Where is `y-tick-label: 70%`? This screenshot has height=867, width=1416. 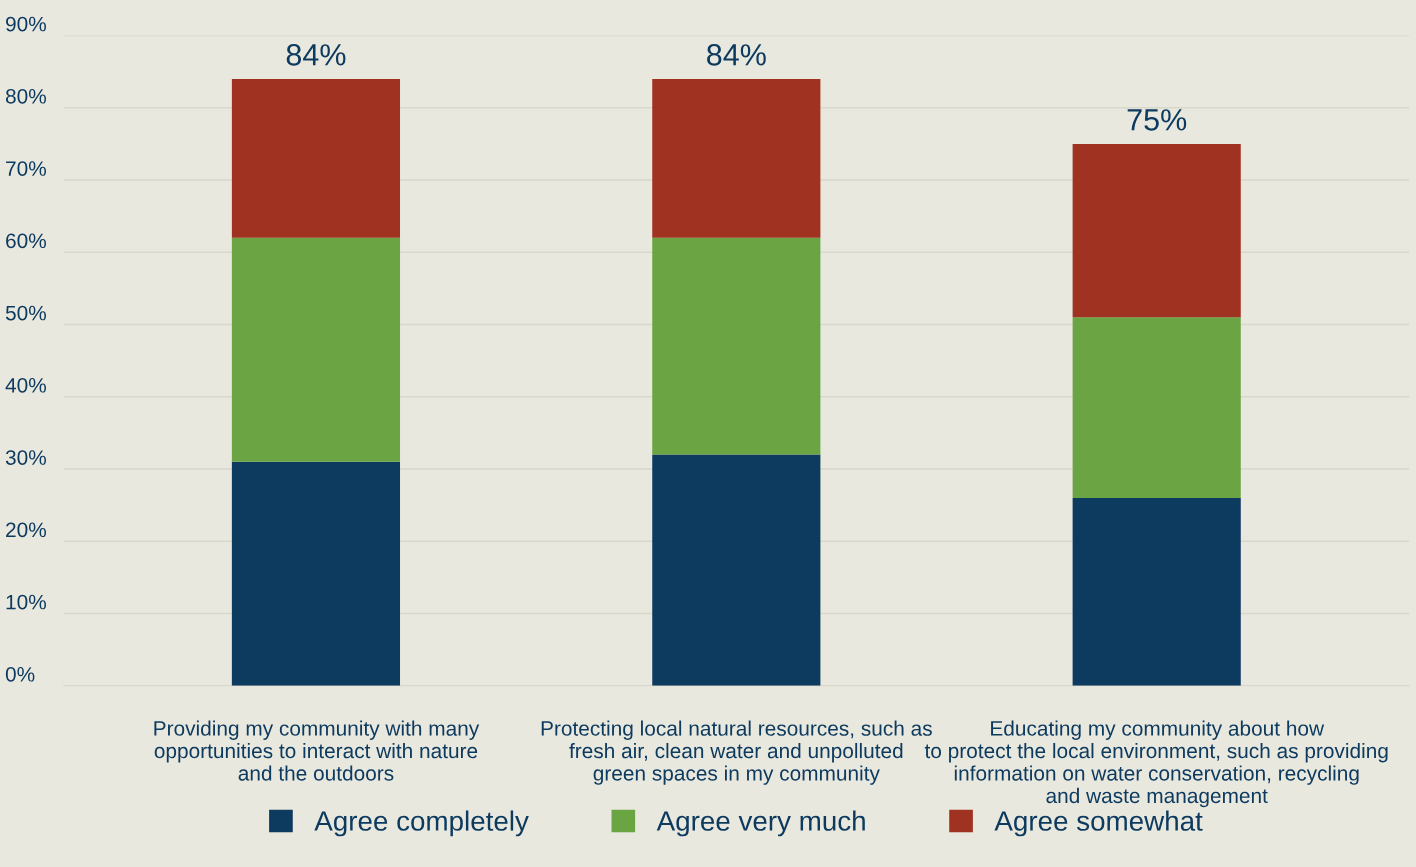 y-tick-label: 70% is located at coordinates (26, 168).